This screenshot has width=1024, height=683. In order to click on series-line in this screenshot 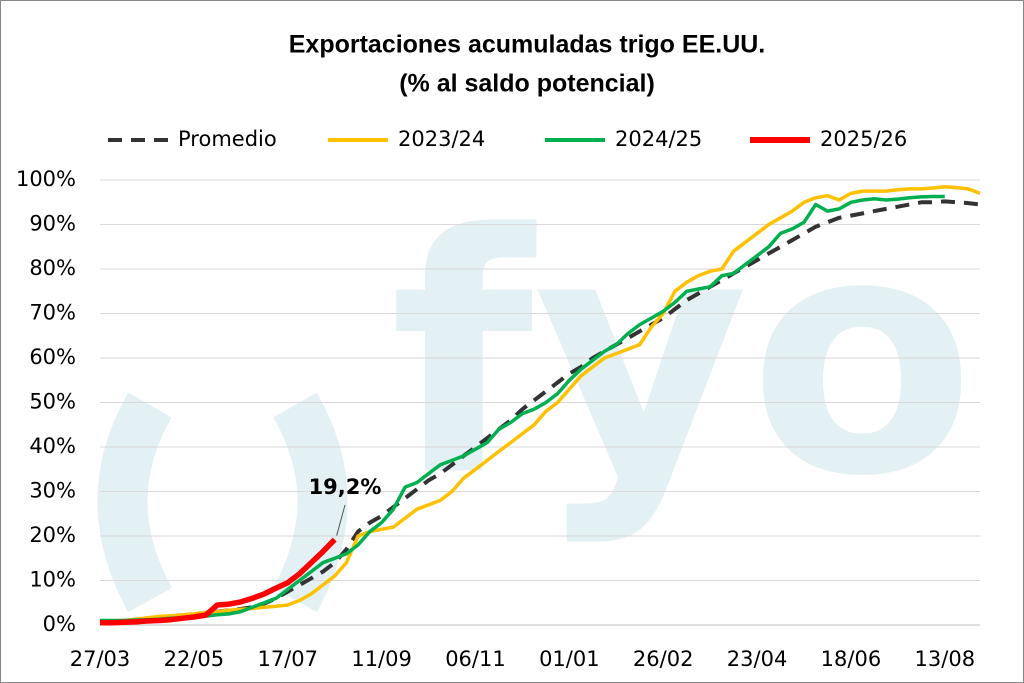, I will do `click(218, 581)`.